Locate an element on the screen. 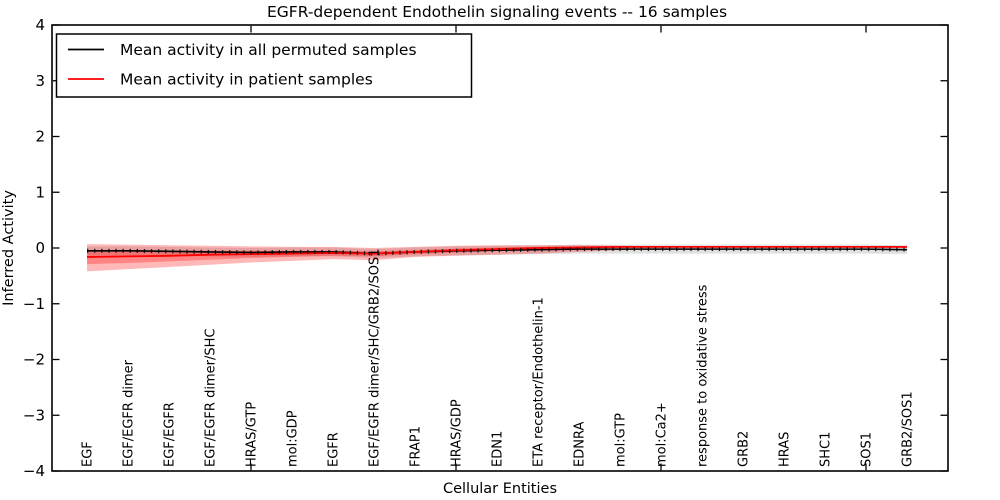 This screenshot has height=500, width=1000. series-lines is located at coordinates (497, 251).